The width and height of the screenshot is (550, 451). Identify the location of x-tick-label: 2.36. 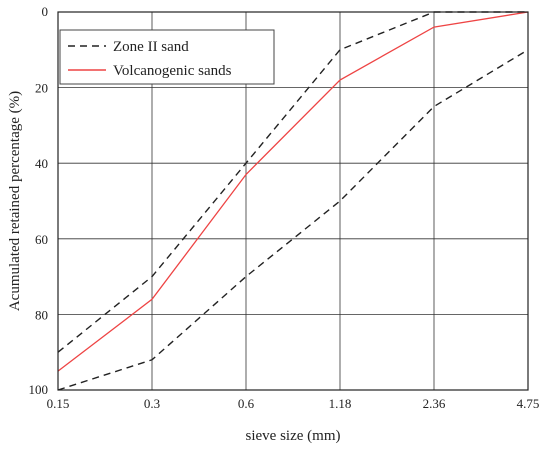
(434, 403).